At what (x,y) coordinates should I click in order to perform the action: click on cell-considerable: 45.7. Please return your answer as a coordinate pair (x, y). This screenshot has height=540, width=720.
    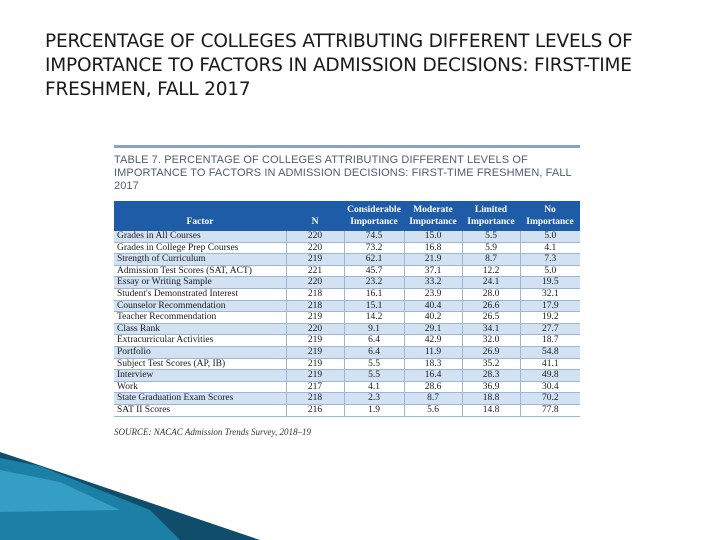
    Looking at the image, I should click on (373, 271).